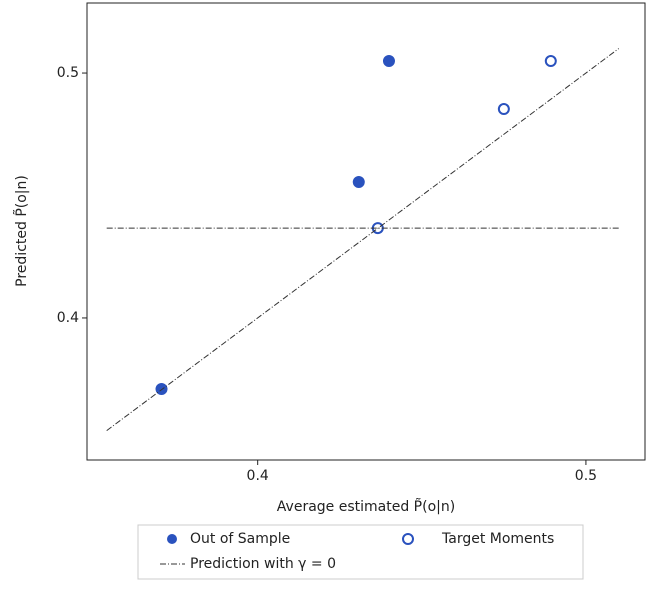 This screenshot has width=647, height=590. I want to click on legend-label: Out of Sample, so click(240, 539).